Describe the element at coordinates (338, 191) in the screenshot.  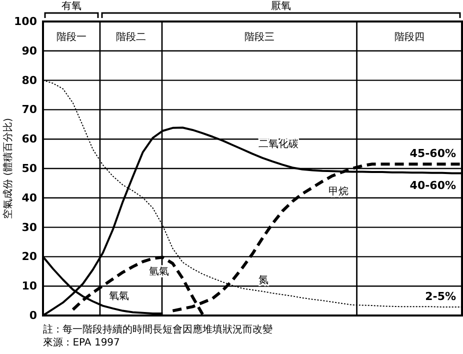
I see `series-label: 甲烷` at that location.